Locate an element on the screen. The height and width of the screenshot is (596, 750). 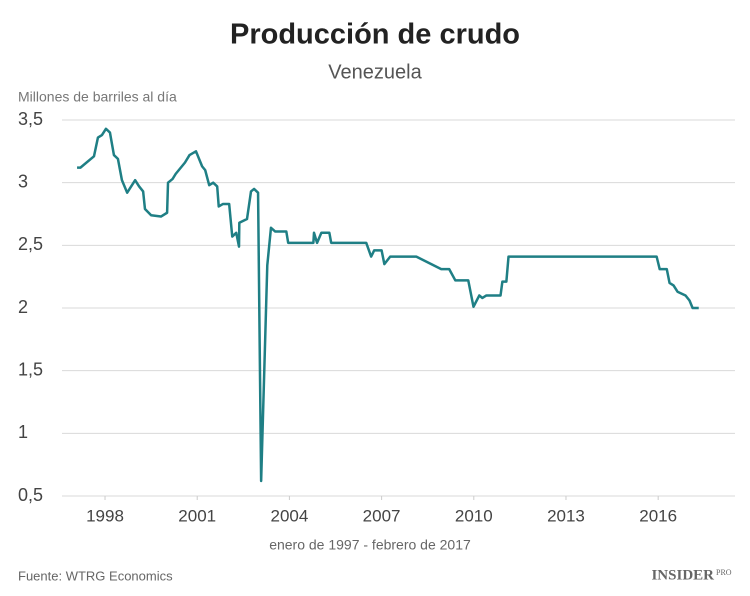
chart-subtitle: Venezuela is located at coordinates (375, 72).